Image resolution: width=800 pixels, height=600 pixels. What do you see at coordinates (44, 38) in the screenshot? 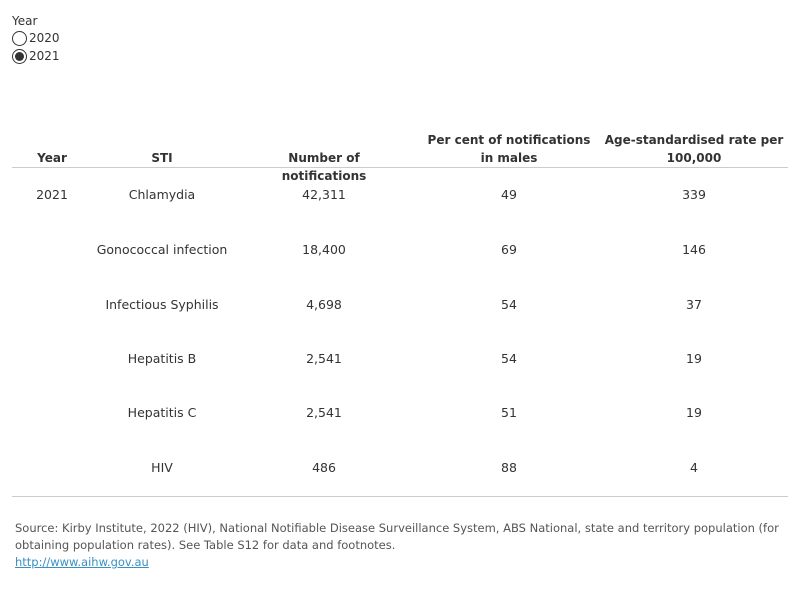
I see `radio-label: 2020` at bounding box center [44, 38].